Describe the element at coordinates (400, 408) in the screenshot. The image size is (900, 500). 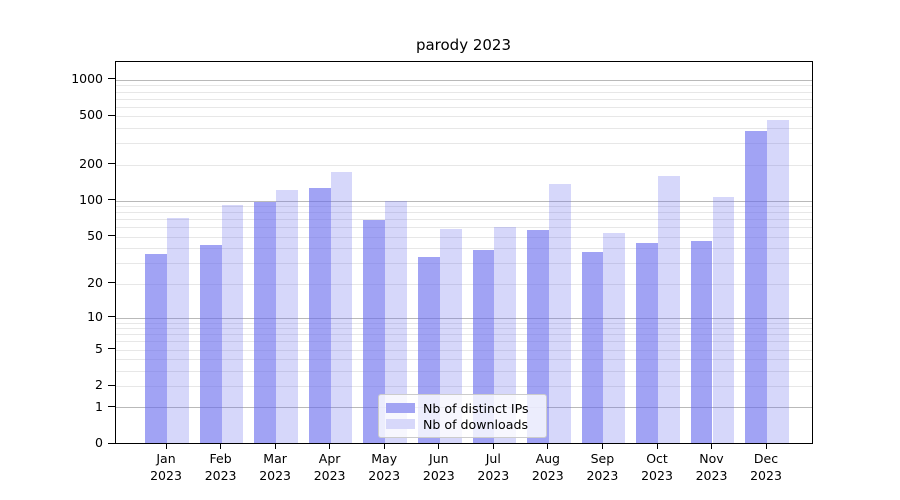
I see `legend-swatch-distinct-ips` at that location.